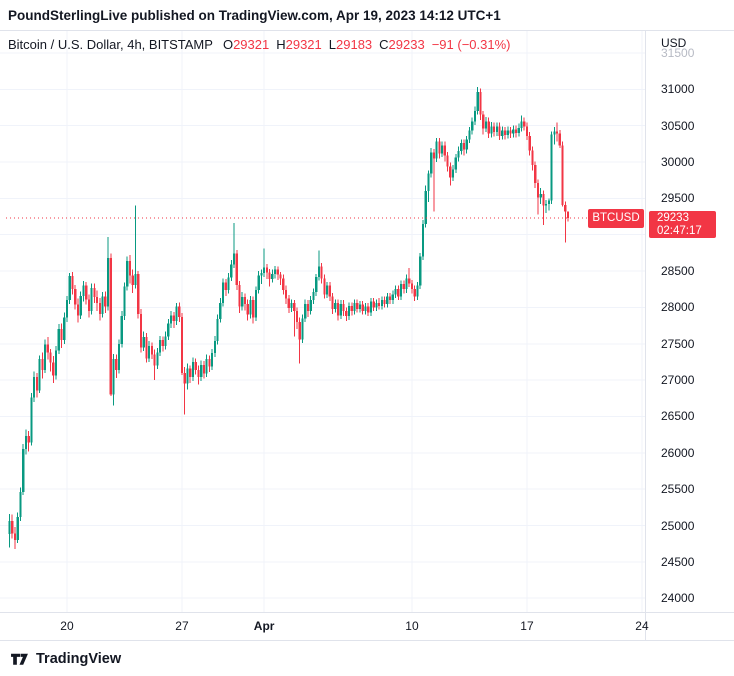 The height and width of the screenshot is (676, 734). Describe the element at coordinates (678, 489) in the screenshot. I see `price-tick: 25500` at that location.